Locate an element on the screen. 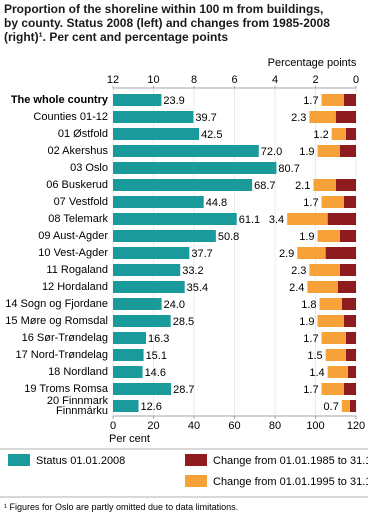 This screenshot has height=517, width=368. x2-tick-label: 4 is located at coordinates (275, 80).